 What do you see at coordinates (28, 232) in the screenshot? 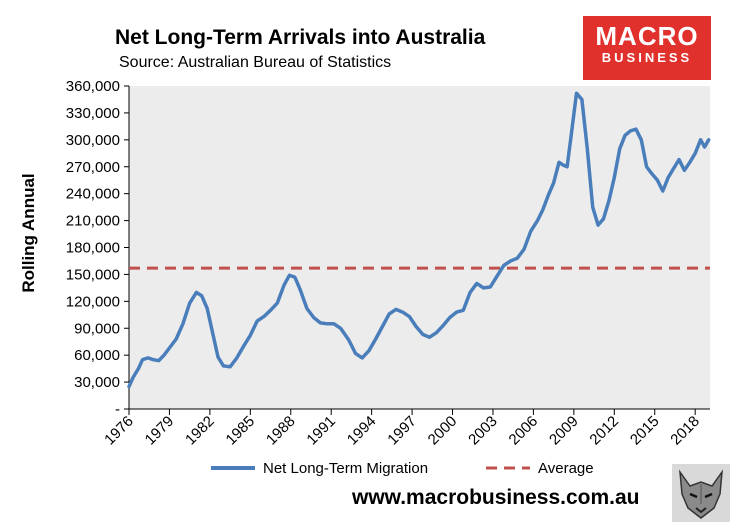
I see `y-axis-label: Rolling Annual` at bounding box center [28, 232].